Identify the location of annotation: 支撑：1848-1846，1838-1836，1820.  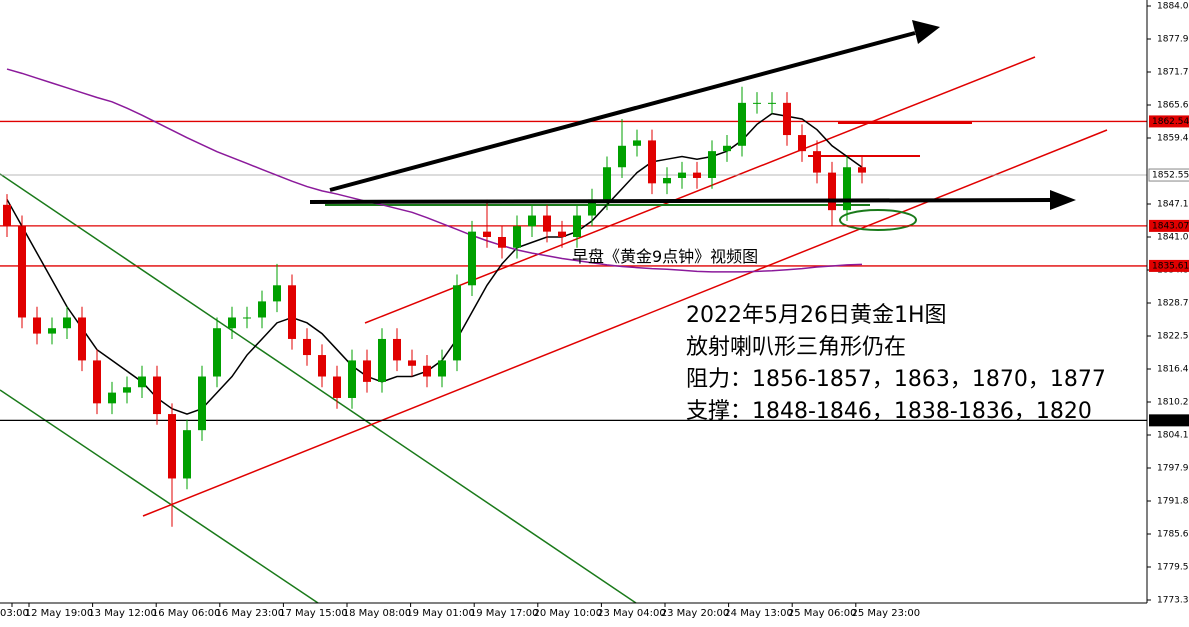
(889, 411).